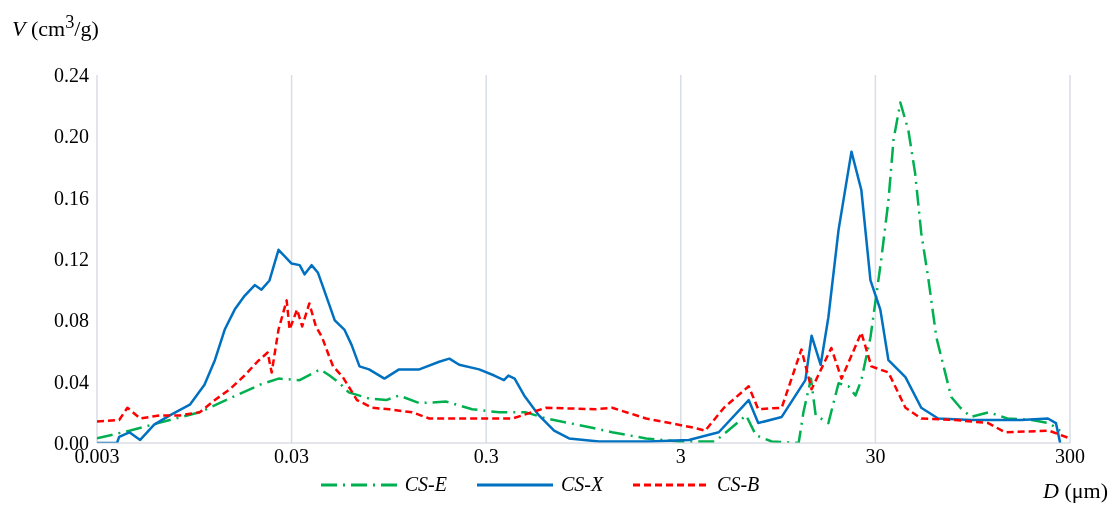 This screenshot has width=1116, height=519. Describe the element at coordinates (1070, 456) in the screenshot. I see `x-tick-label: 300` at that location.